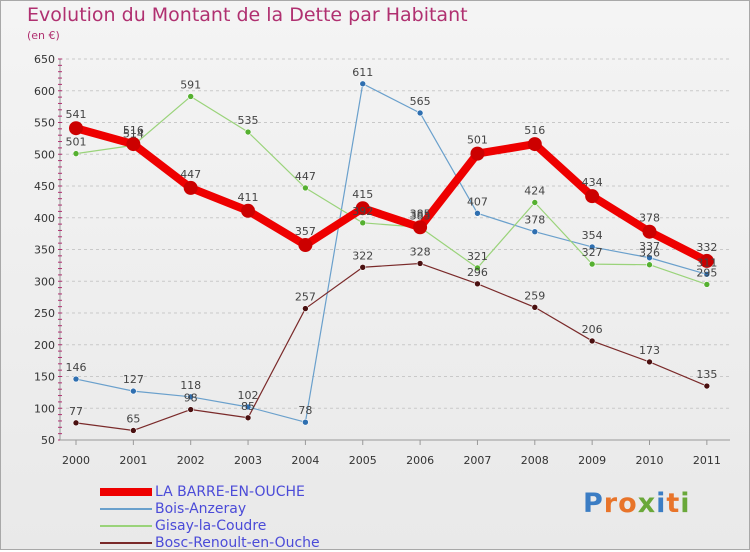 This screenshot has width=750, height=552. I want to click on y-tick-label: 350, so click(44, 250).